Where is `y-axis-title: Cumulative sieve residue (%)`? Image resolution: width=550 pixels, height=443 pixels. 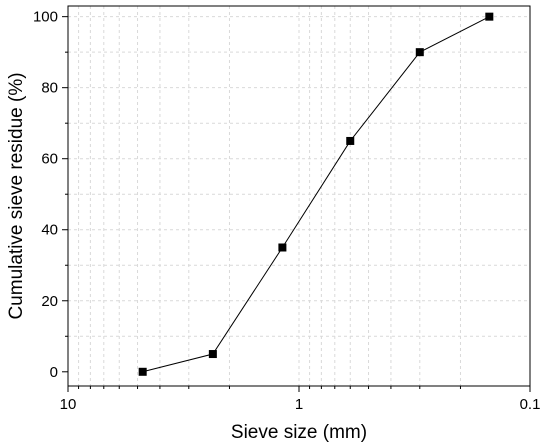
y-axis-title: Cumulative sieve residue (%) is located at coordinates (16, 195).